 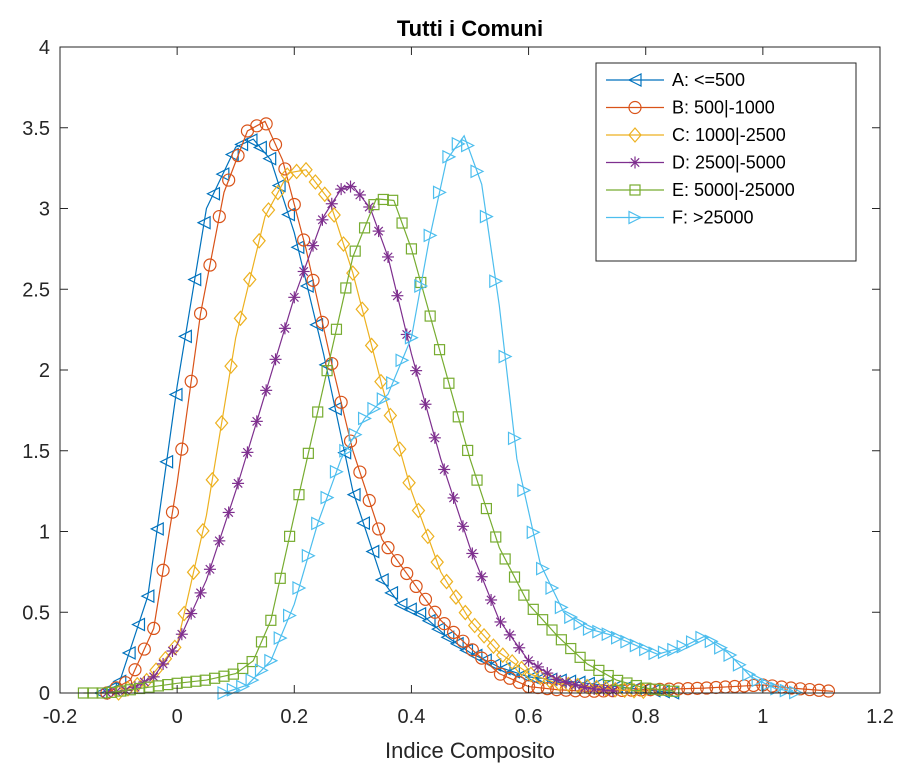 What do you see at coordinates (294, 717) in the screenshot?
I see `x-tick-label: 0.2` at bounding box center [294, 717].